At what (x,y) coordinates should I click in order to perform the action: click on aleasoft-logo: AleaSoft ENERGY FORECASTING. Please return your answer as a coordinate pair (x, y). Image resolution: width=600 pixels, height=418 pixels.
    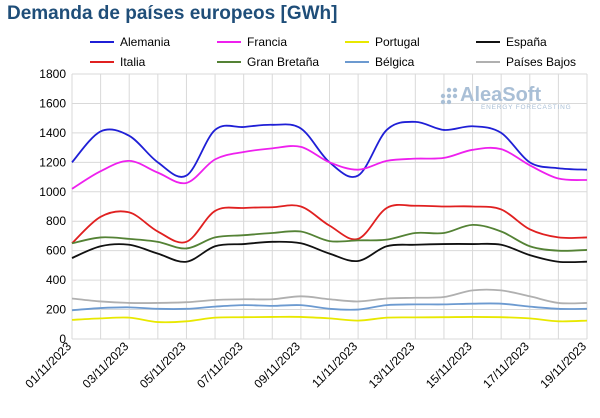
    Looking at the image, I should click on (506, 97).